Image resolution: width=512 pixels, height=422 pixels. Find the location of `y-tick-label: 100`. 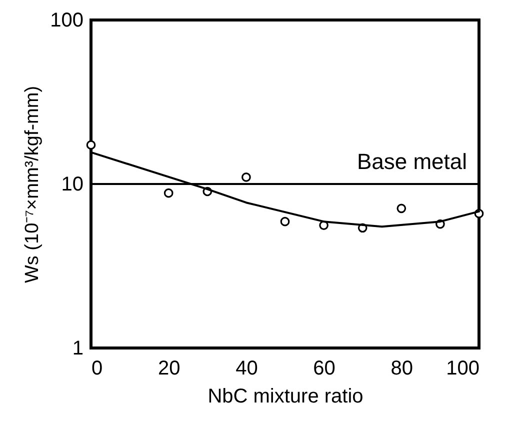

y-tick-label: 100 is located at coordinates (67, 21).